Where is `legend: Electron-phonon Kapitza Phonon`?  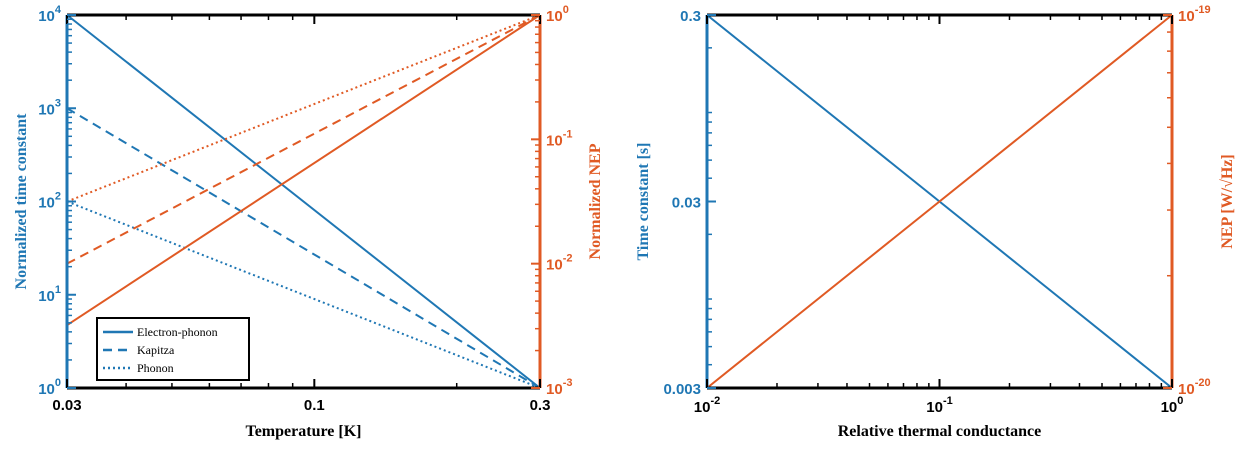 legend: Electron-phonon Kapitza Phonon is located at coordinates (173, 349).